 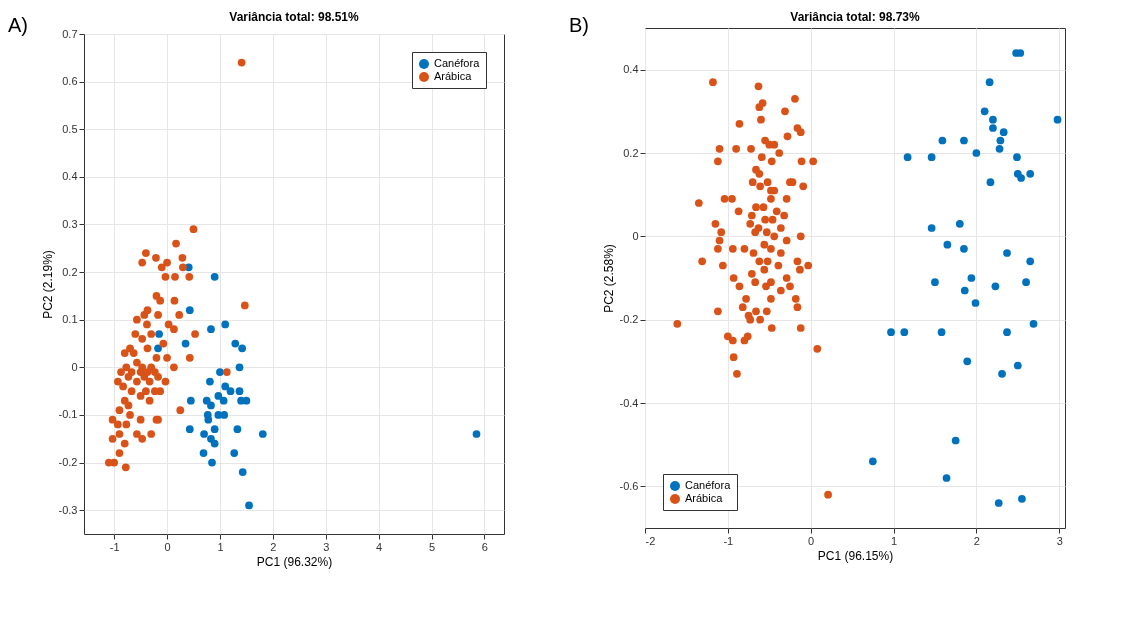 What do you see at coordinates (708, 485) in the screenshot?
I see `legend-label: Canéfora` at bounding box center [708, 485].